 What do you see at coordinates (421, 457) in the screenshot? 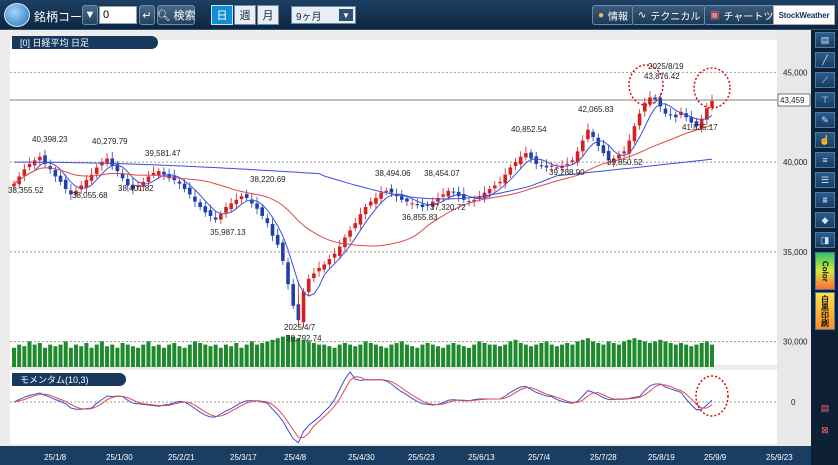
I see `x-tick-label: 25/5/23` at bounding box center [421, 457].